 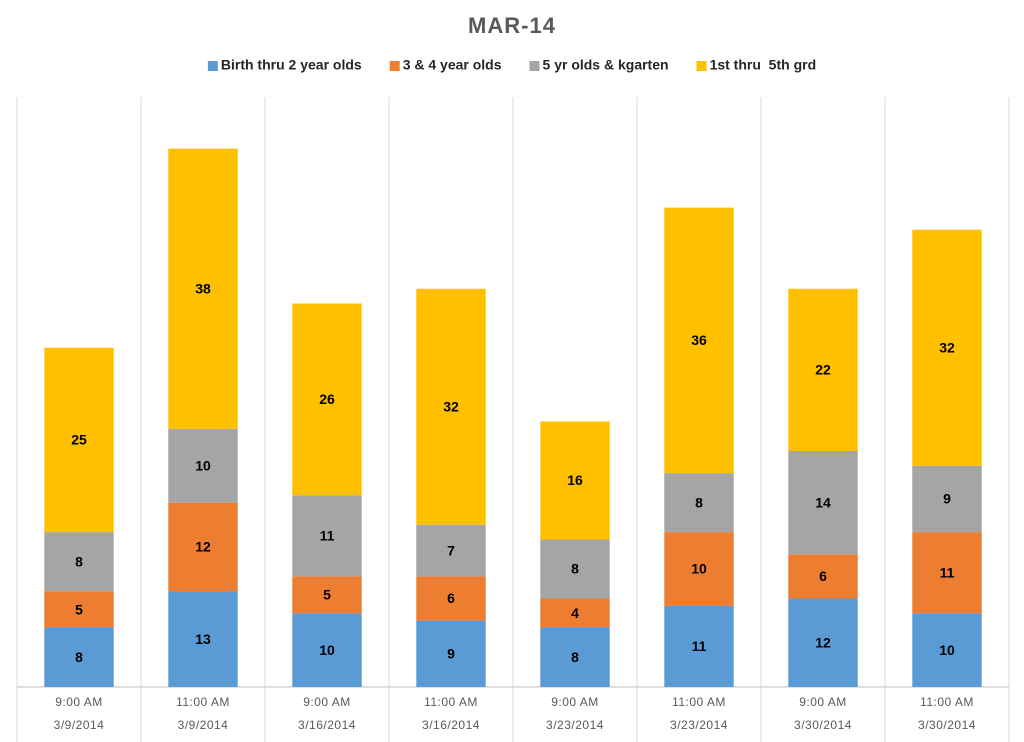 I want to click on legend-label: Birth thru 2 year olds, so click(x=291, y=65).